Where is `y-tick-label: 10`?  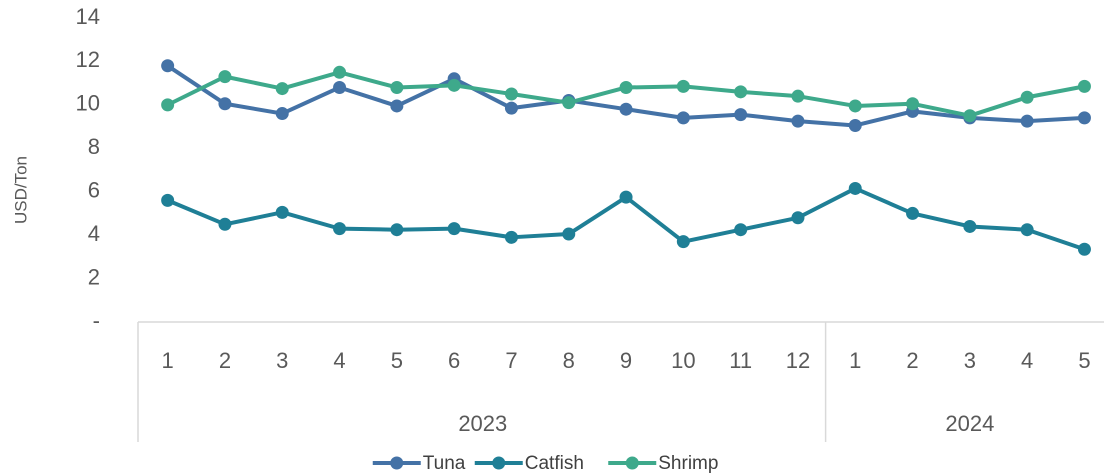 y-tick-label: 10 is located at coordinates (88, 103).